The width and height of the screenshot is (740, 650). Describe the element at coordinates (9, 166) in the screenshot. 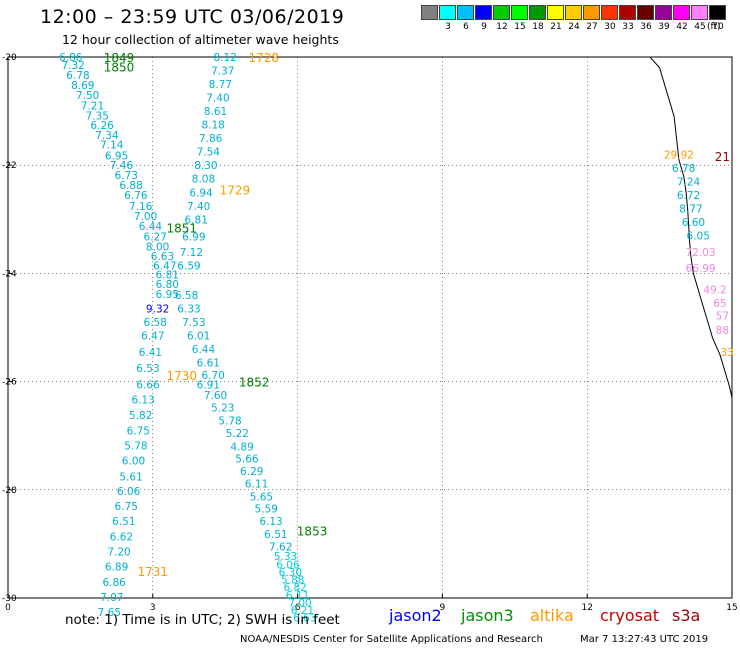

I see `y-tick-label: -22` at that location.